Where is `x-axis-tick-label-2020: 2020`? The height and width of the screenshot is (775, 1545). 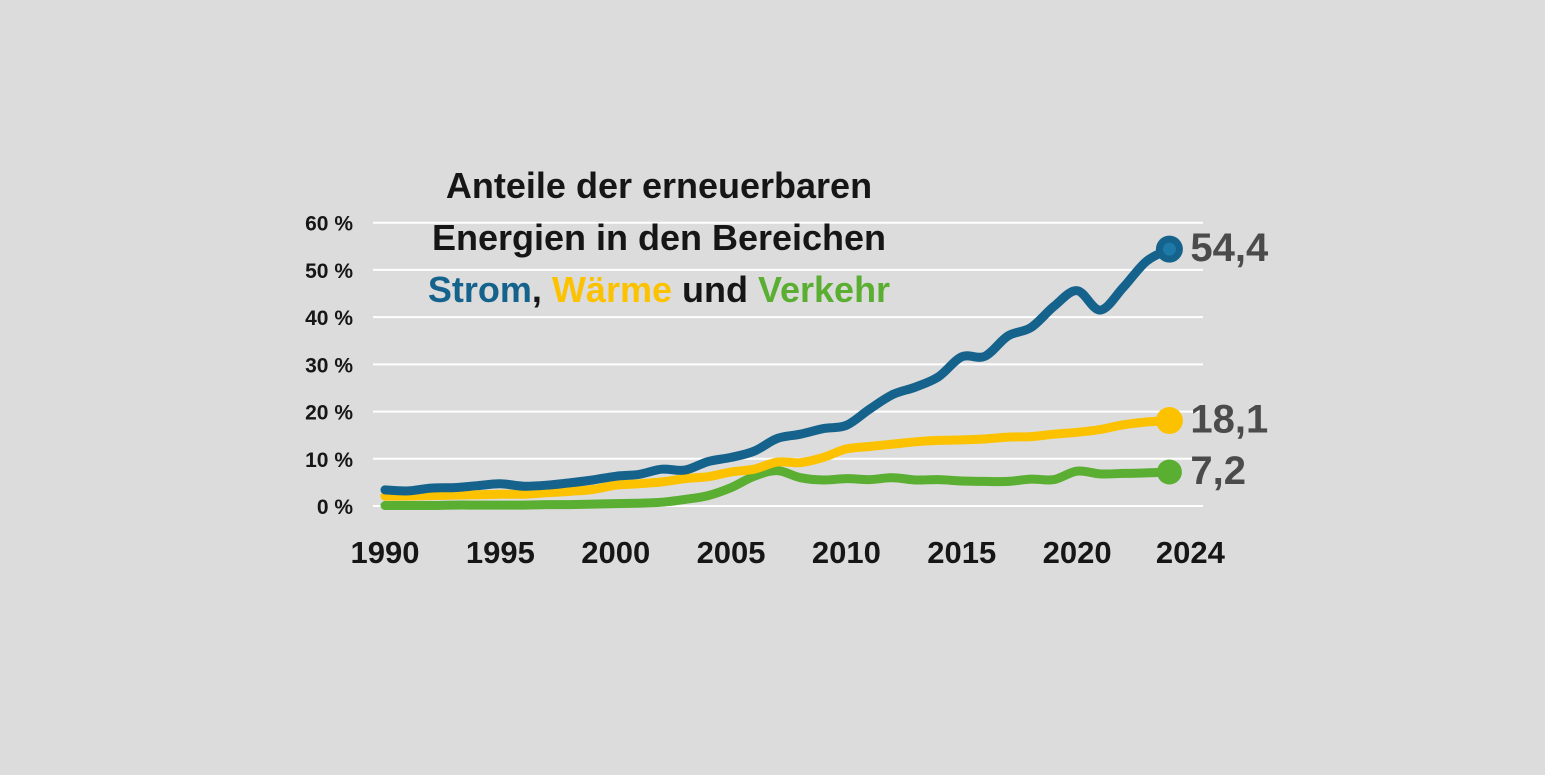
x-axis-tick-label-2020: 2020 is located at coordinates (1077, 552).